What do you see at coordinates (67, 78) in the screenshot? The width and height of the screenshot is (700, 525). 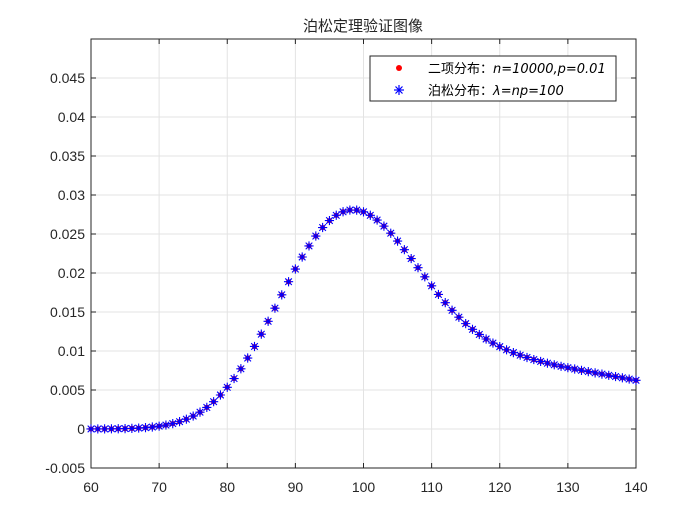 I see `y-tick-label: 0.045` at bounding box center [67, 78].